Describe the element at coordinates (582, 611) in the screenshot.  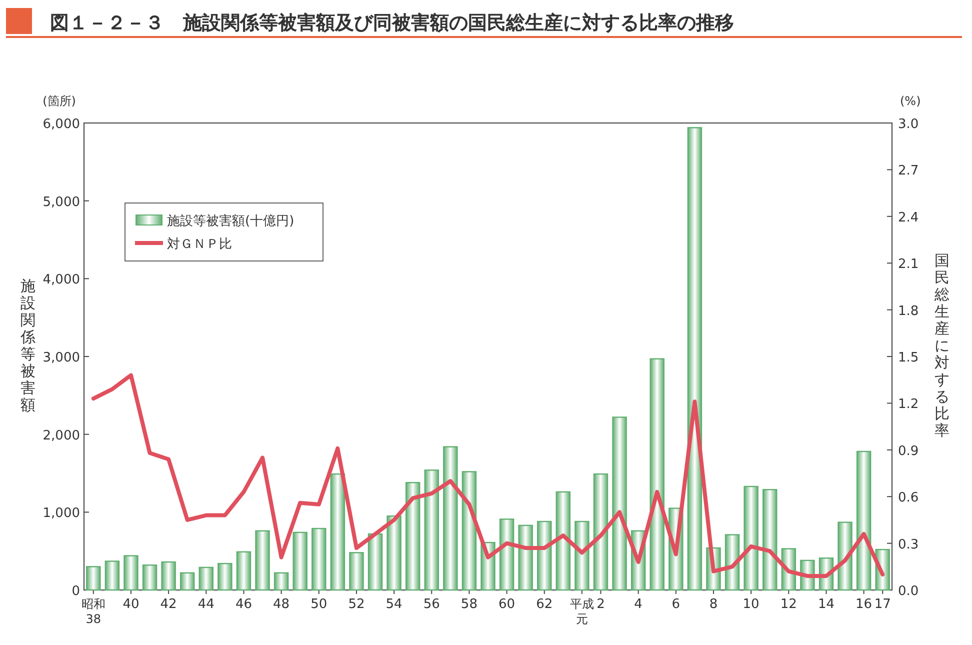
I see `x-tick-label: 平成元` at that location.